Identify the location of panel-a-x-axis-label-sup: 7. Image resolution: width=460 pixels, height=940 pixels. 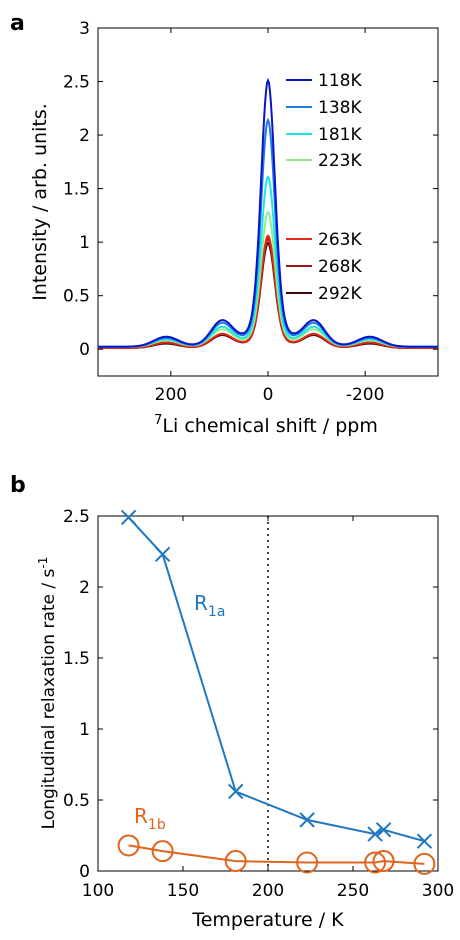
(158, 420).